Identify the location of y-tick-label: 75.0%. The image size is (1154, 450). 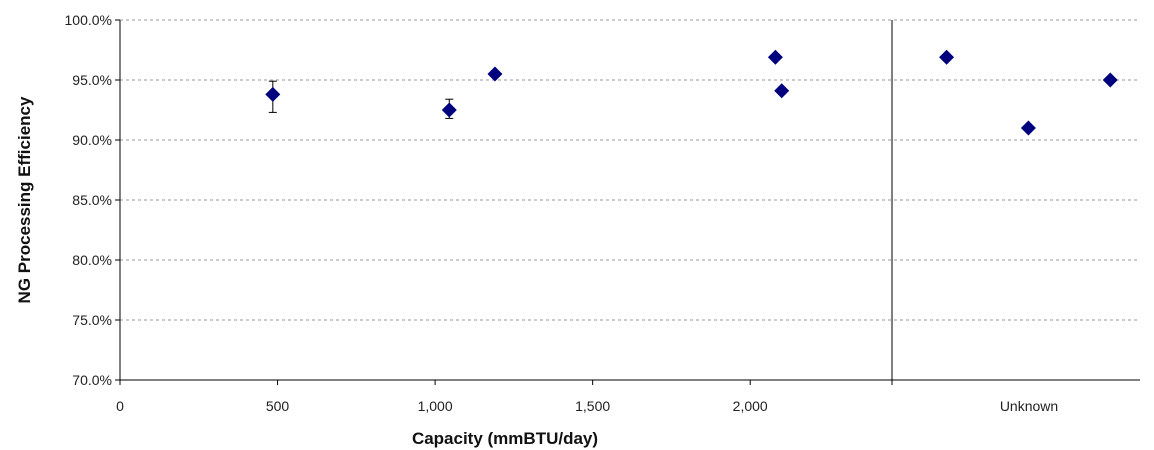
(92, 320).